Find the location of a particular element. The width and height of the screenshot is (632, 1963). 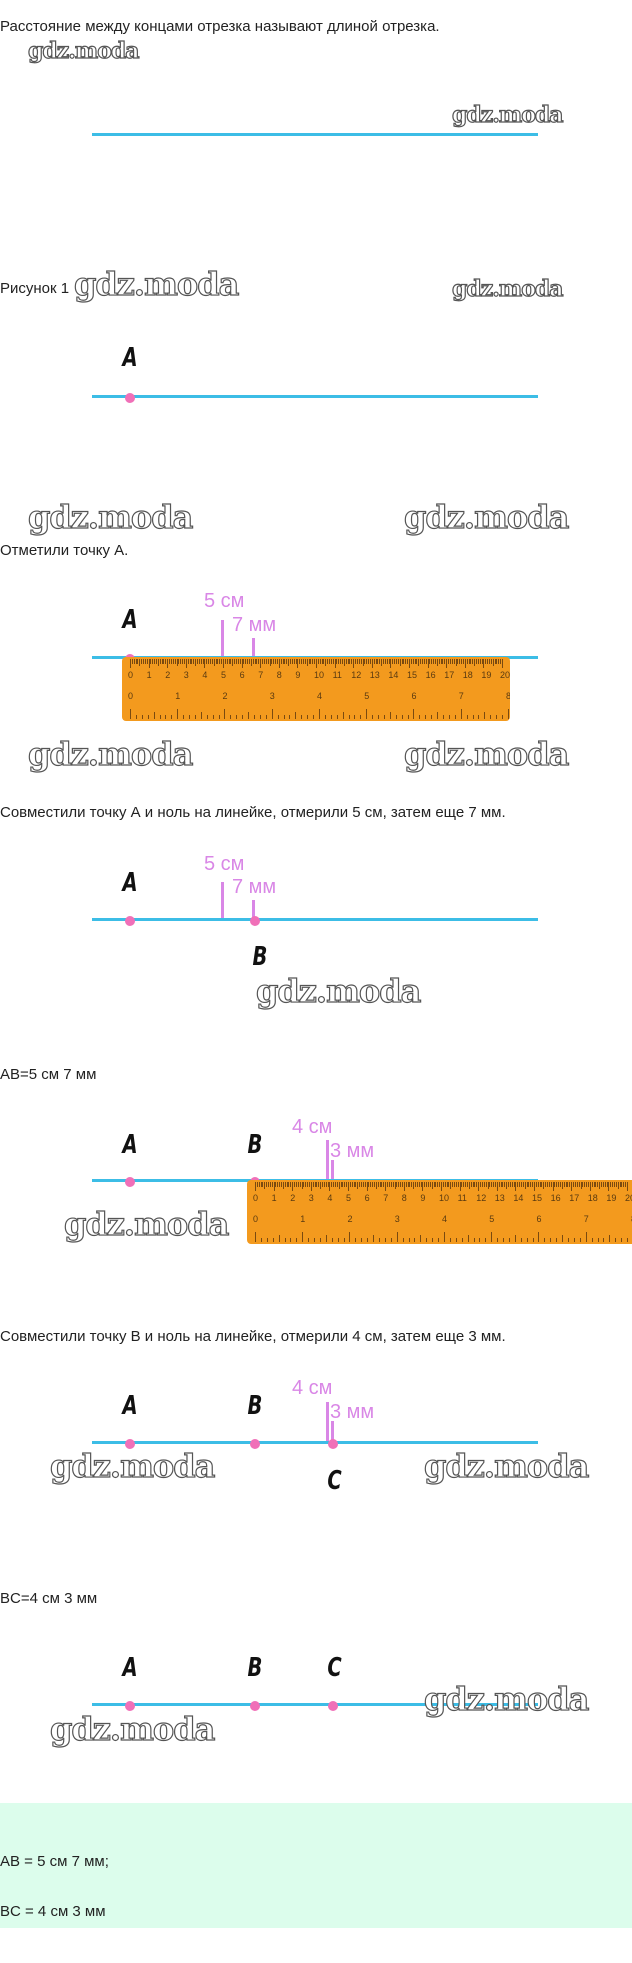

ruler-cm-number: 12 is located at coordinates (356, 675).